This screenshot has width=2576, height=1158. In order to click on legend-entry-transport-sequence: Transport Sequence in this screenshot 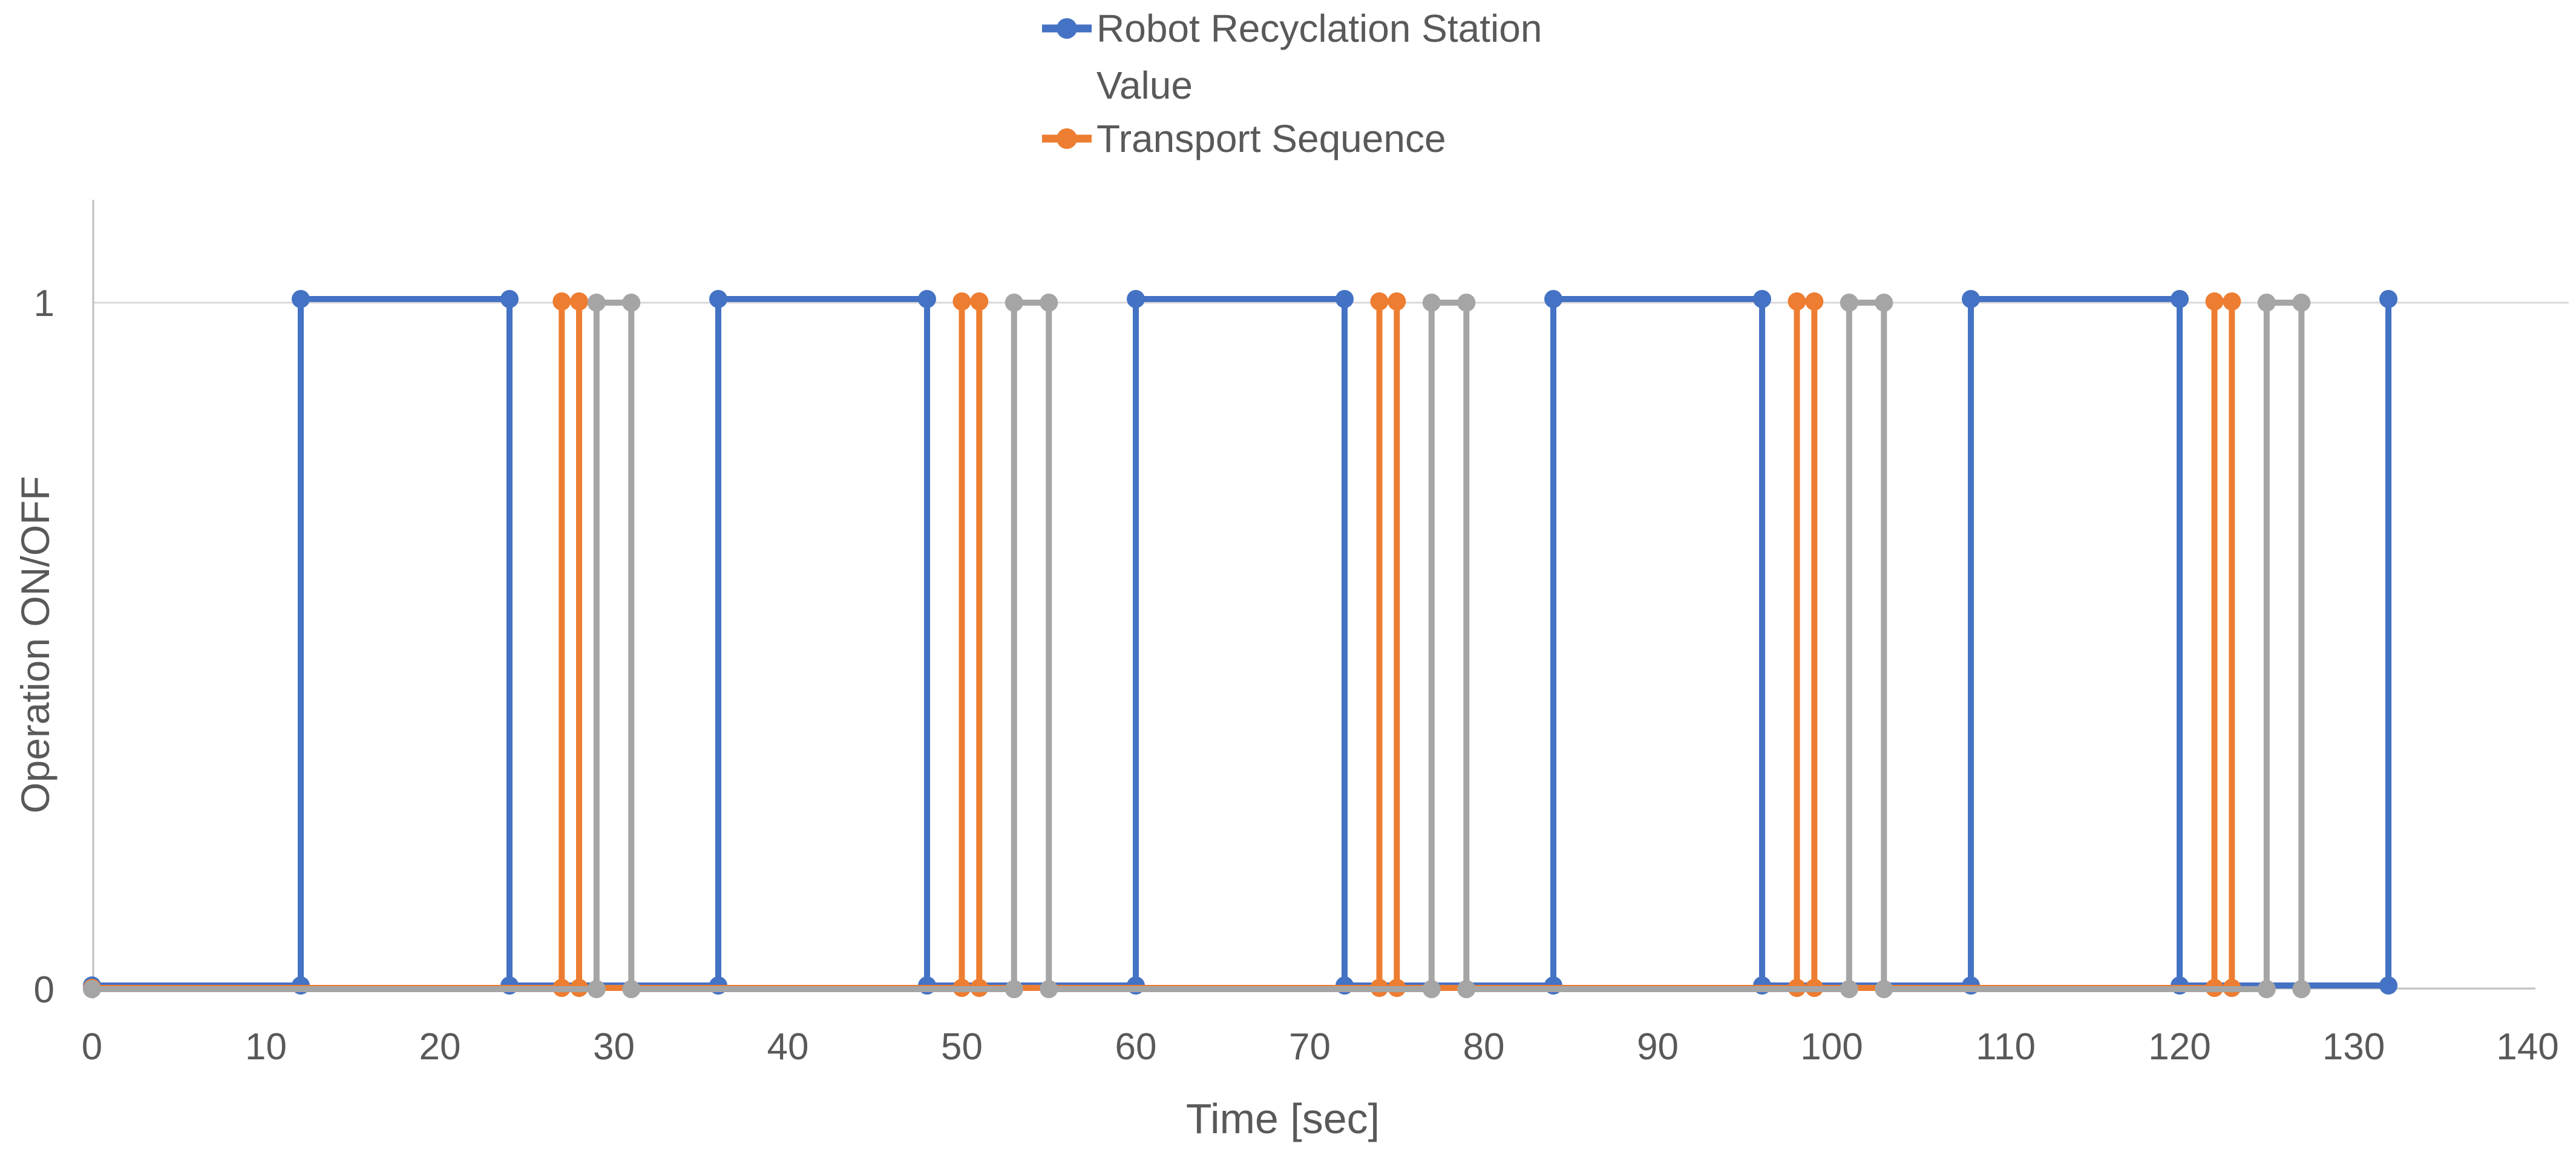, I will do `click(1244, 138)`.